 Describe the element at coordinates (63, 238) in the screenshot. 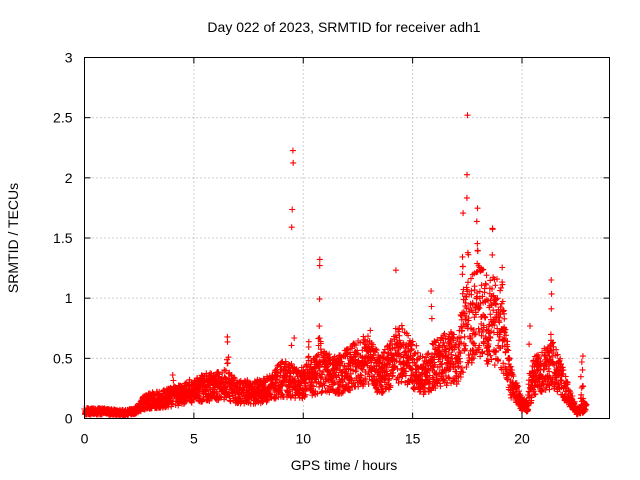

I see `y-tick-label: 1.5` at that location.